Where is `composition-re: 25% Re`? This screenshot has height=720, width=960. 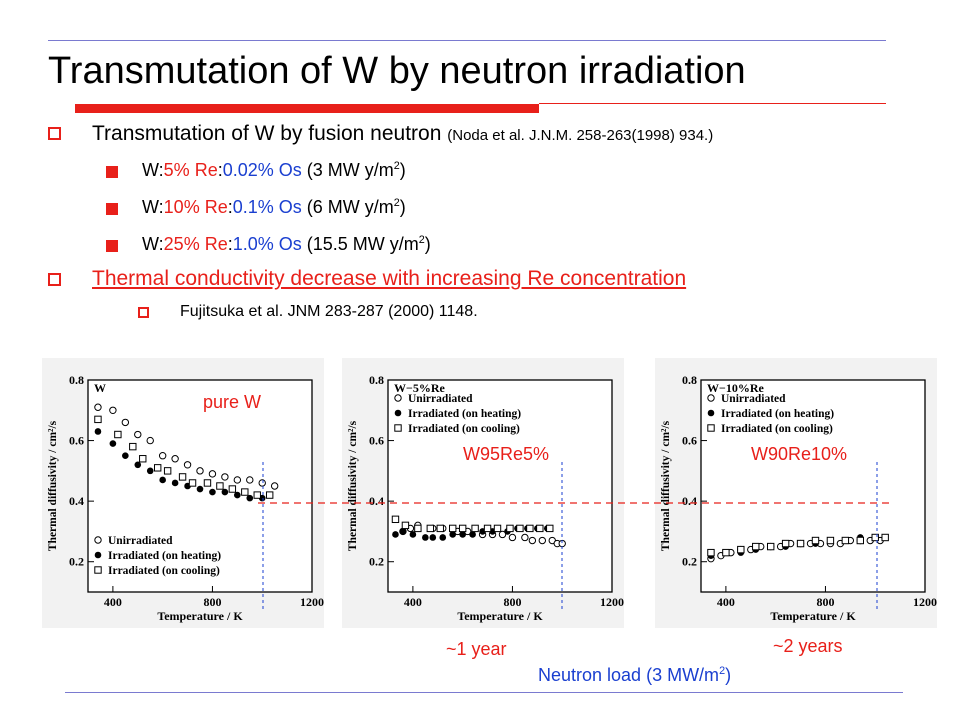 composition-re: 25% Re is located at coordinates (195, 244).